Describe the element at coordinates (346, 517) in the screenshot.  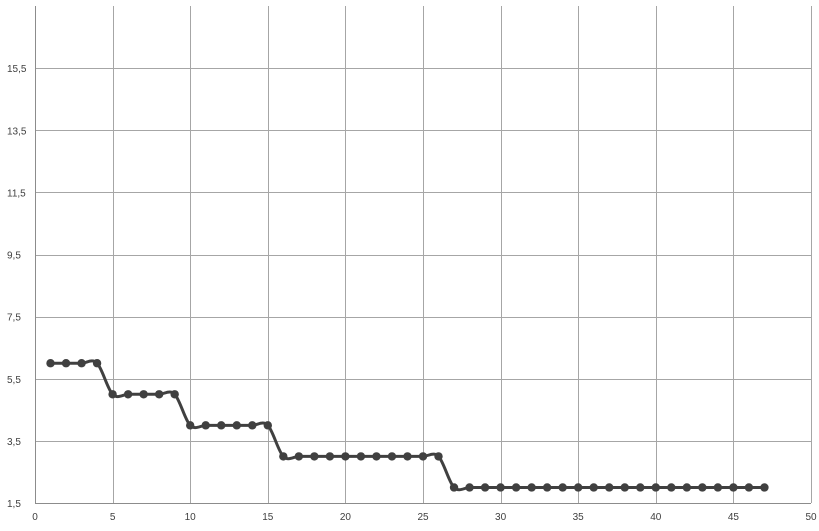
I see `x-tick-label: 20` at that location.